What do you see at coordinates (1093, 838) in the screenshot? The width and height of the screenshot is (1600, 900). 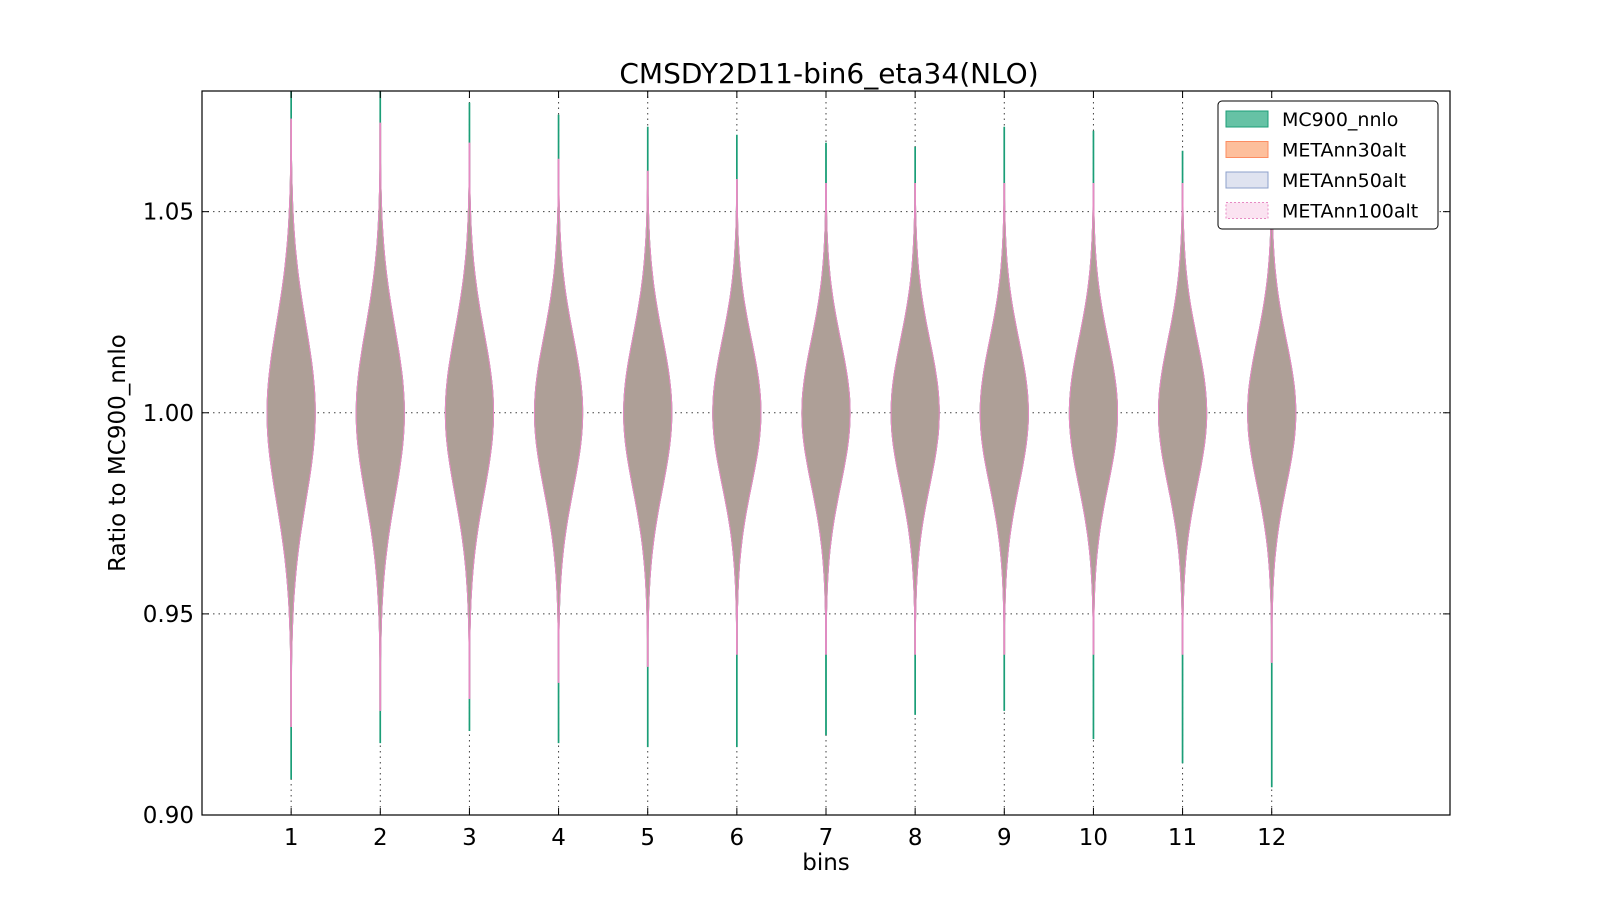 I see `x-tick-label: 10` at bounding box center [1093, 838].